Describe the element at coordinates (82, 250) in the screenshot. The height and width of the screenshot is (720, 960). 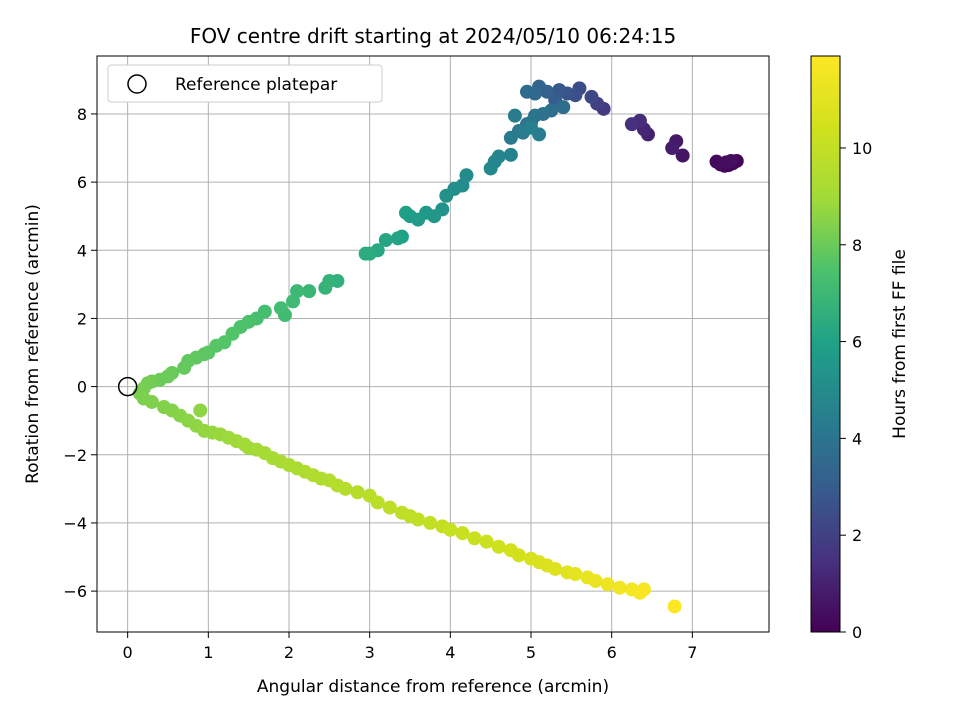
I see `y-tick-label: 4` at that location.